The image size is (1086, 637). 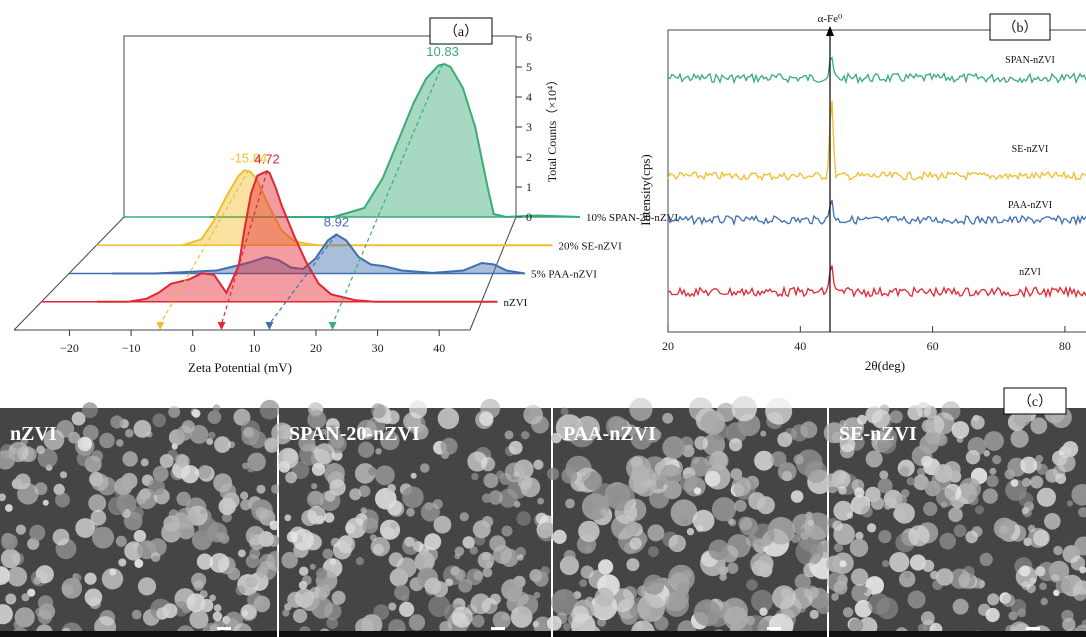 I want to click on panel-a-ytick-label: 1, so click(x=529, y=187).